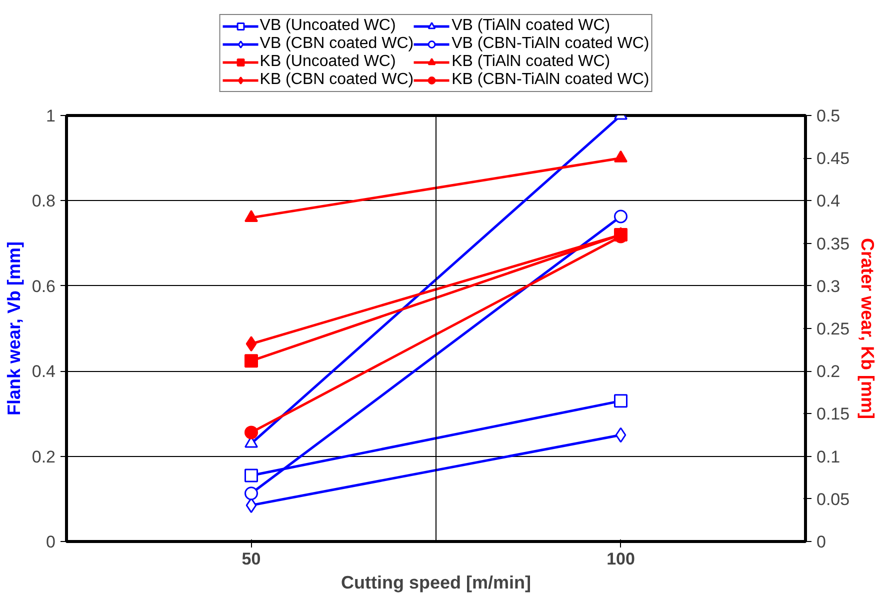  What do you see at coordinates (828, 286) in the screenshot?
I see `y2-tick-label: 0.3` at bounding box center [828, 286].